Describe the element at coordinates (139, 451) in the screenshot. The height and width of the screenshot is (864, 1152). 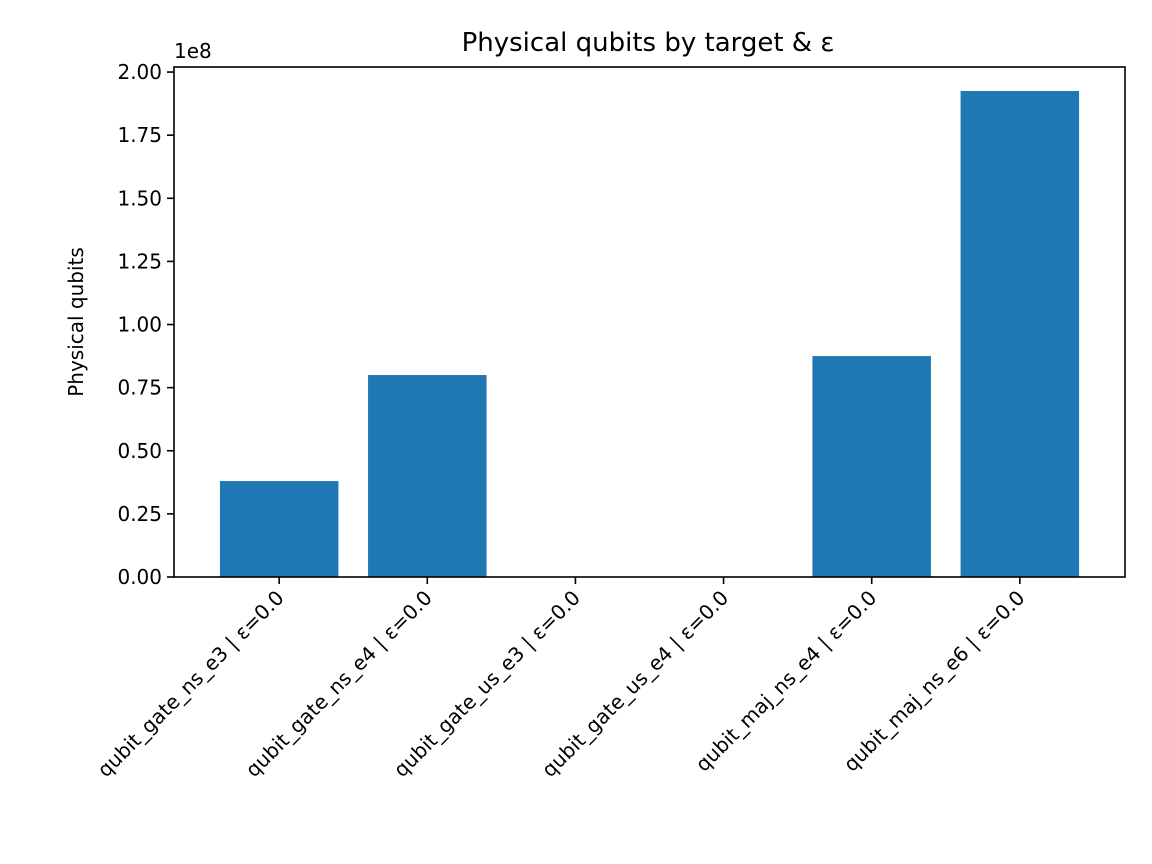
I see `y-tick-label-2: 0.50` at that location.